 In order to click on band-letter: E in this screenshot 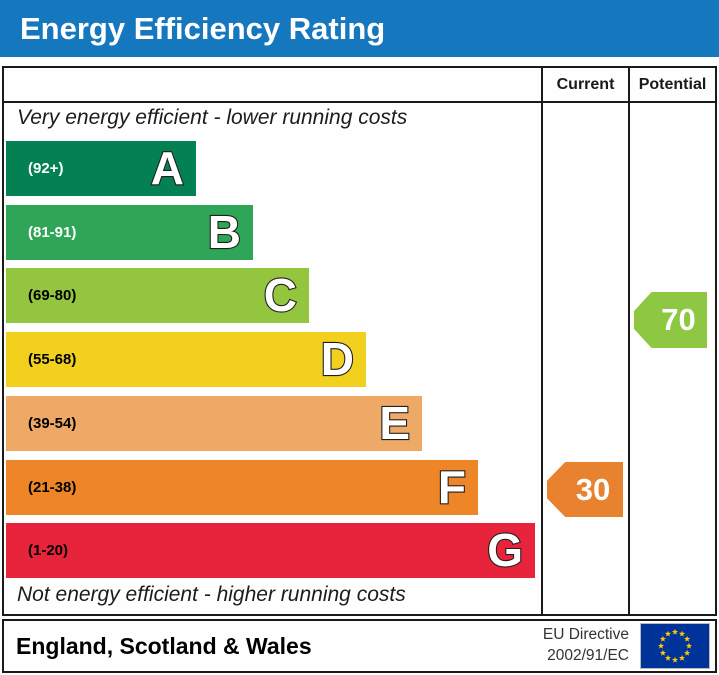, I will do `click(394, 423)`.